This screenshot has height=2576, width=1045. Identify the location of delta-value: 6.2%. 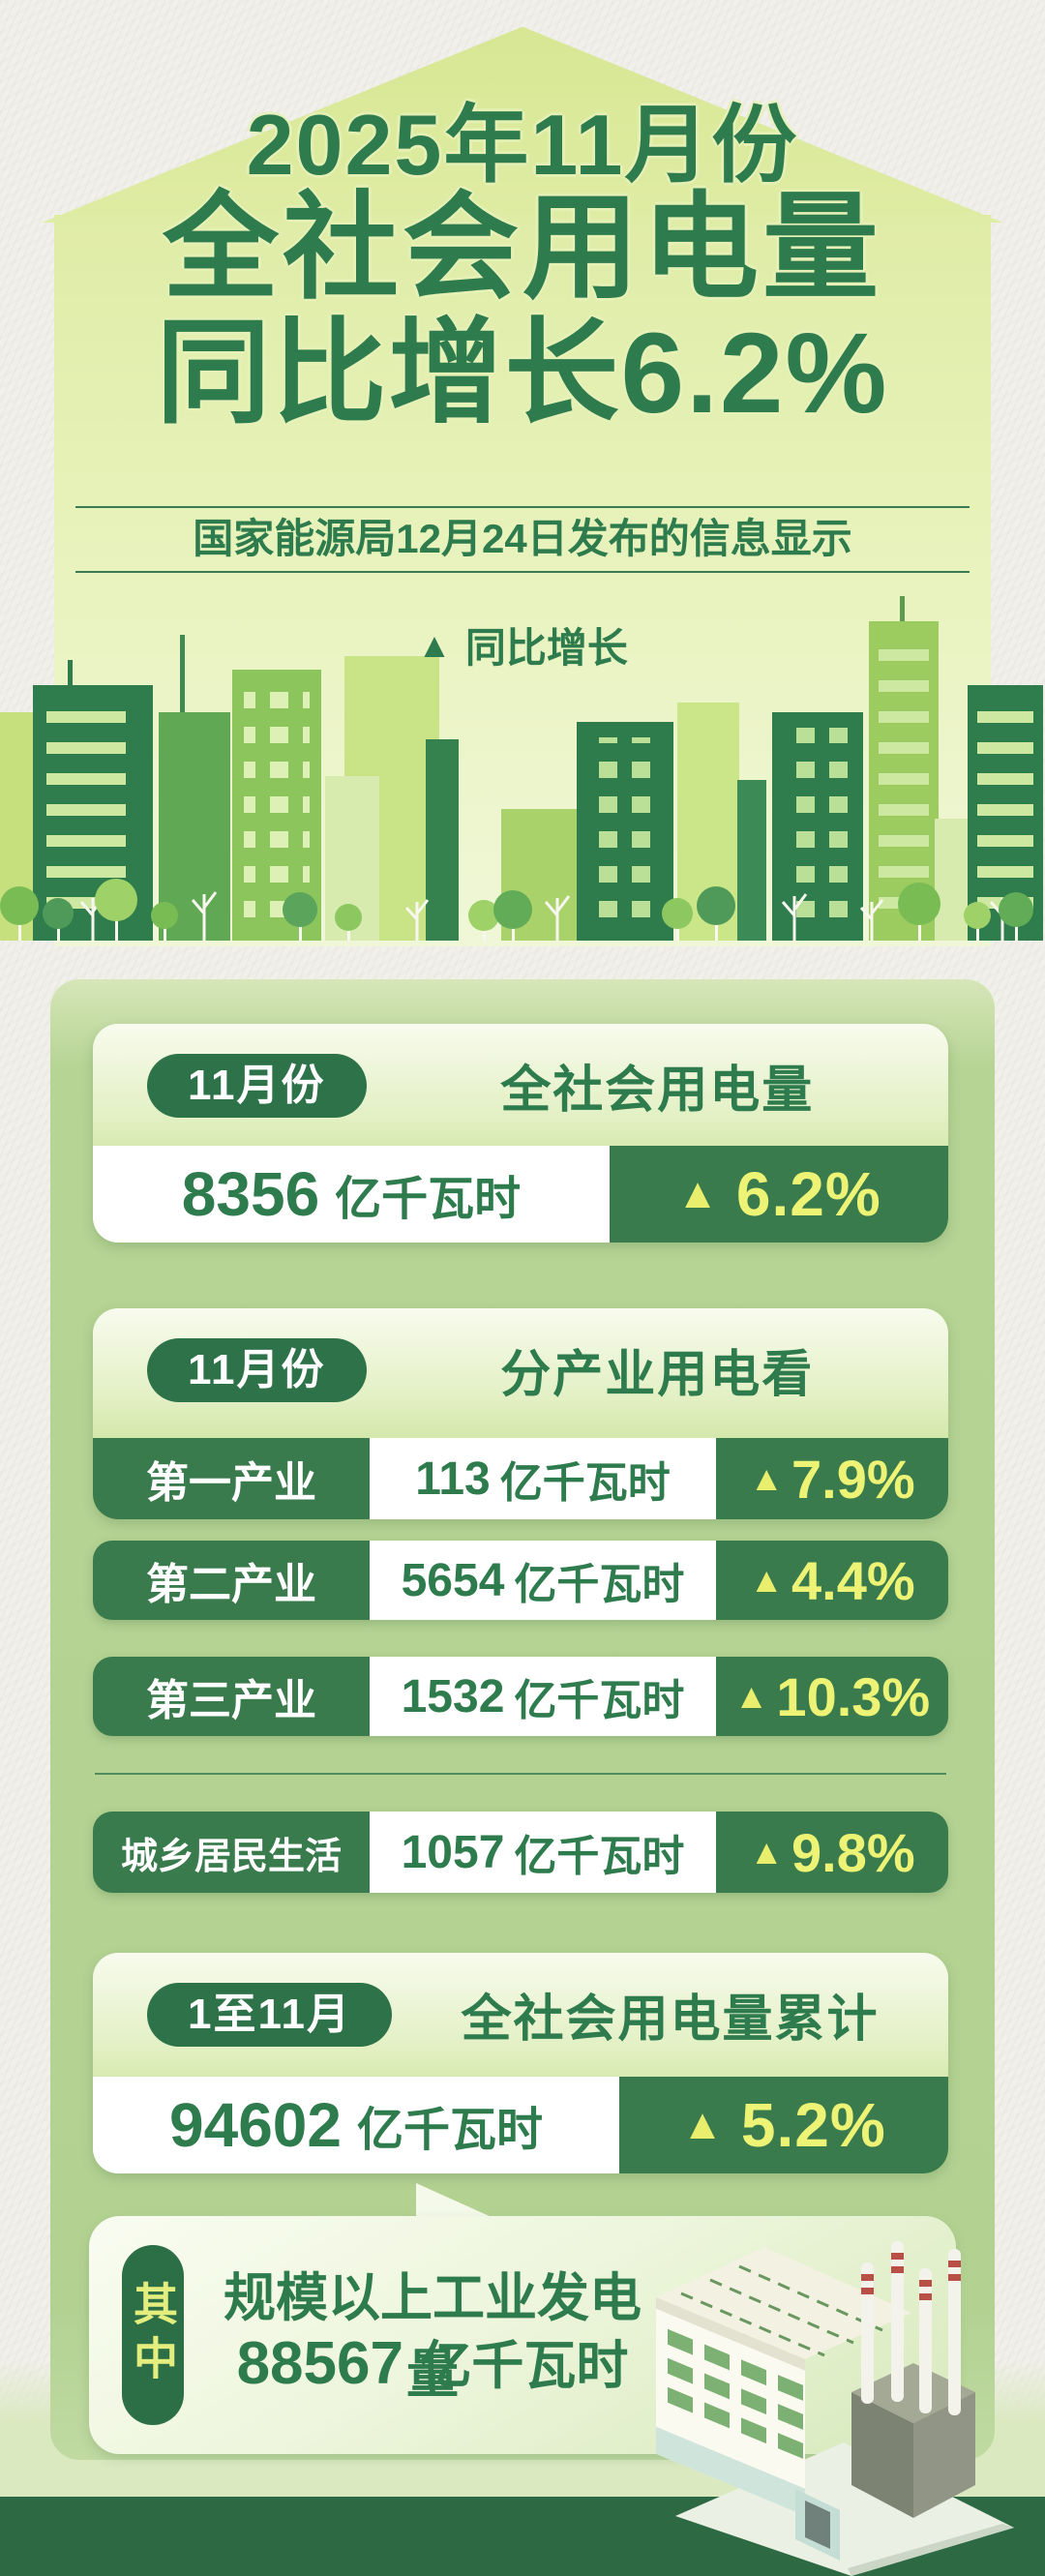
(808, 1194).